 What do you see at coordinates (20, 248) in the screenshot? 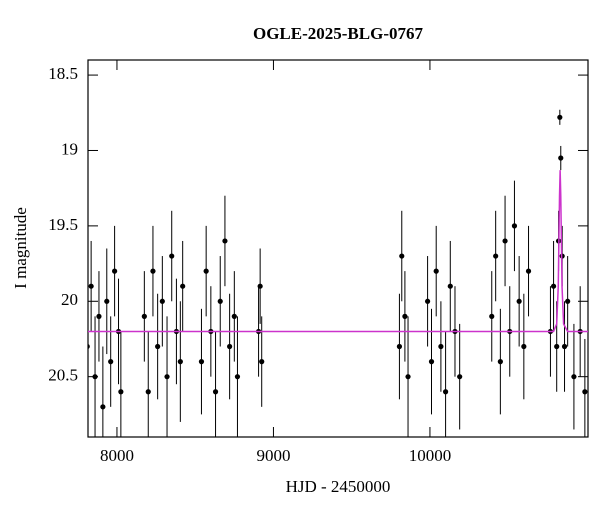
I see `y-axis-label: I magnitude` at bounding box center [20, 248].